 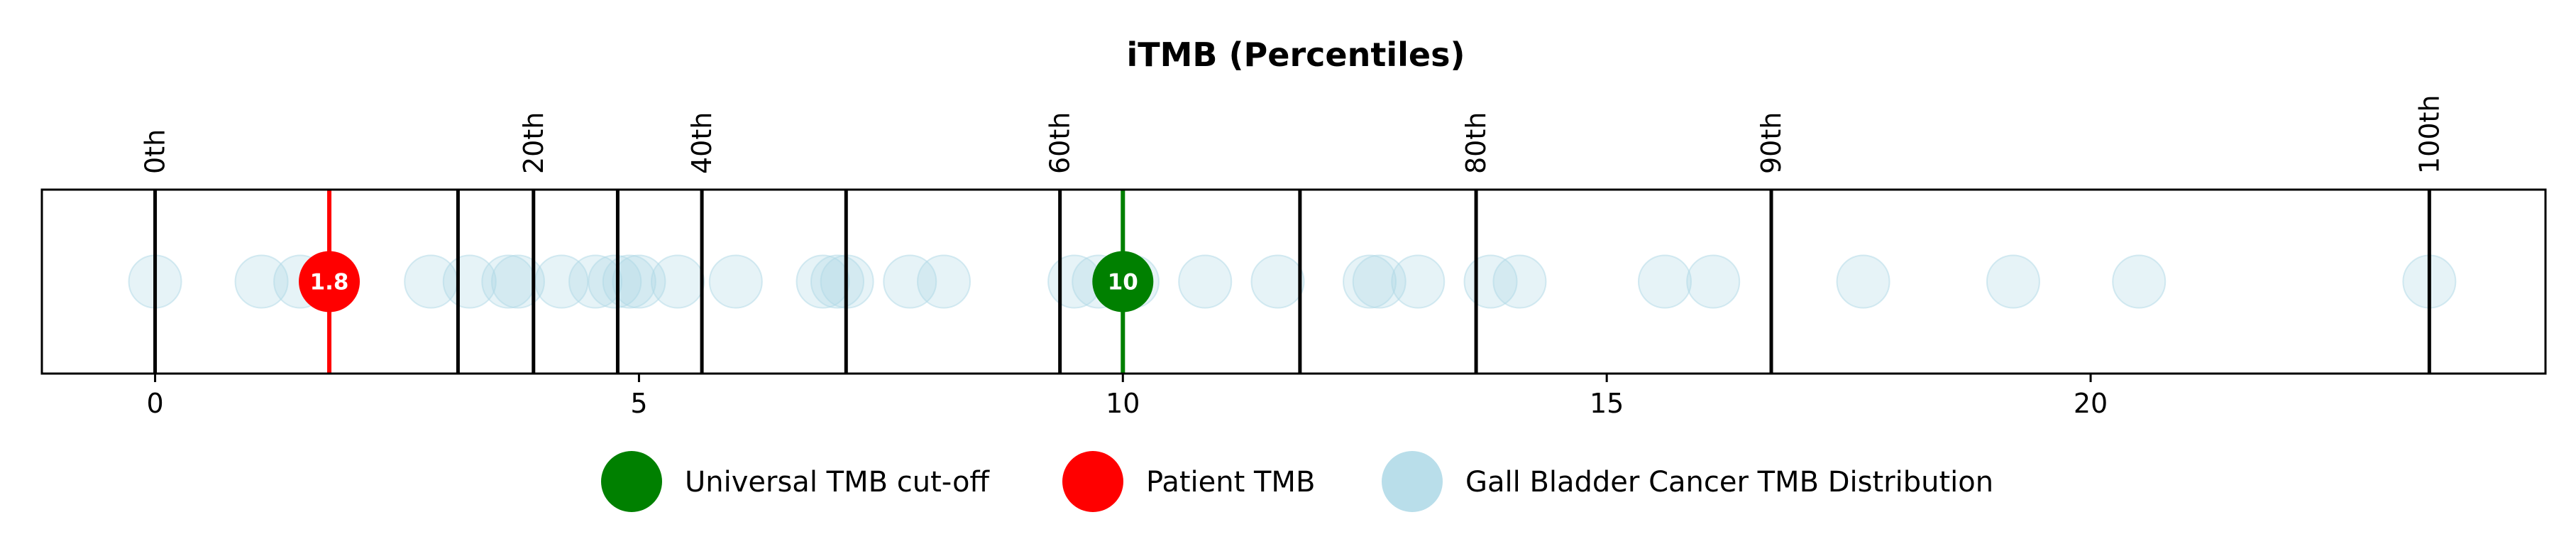 What do you see at coordinates (533, 143) in the screenshot?
I see `percentile-label: 20th` at bounding box center [533, 143].